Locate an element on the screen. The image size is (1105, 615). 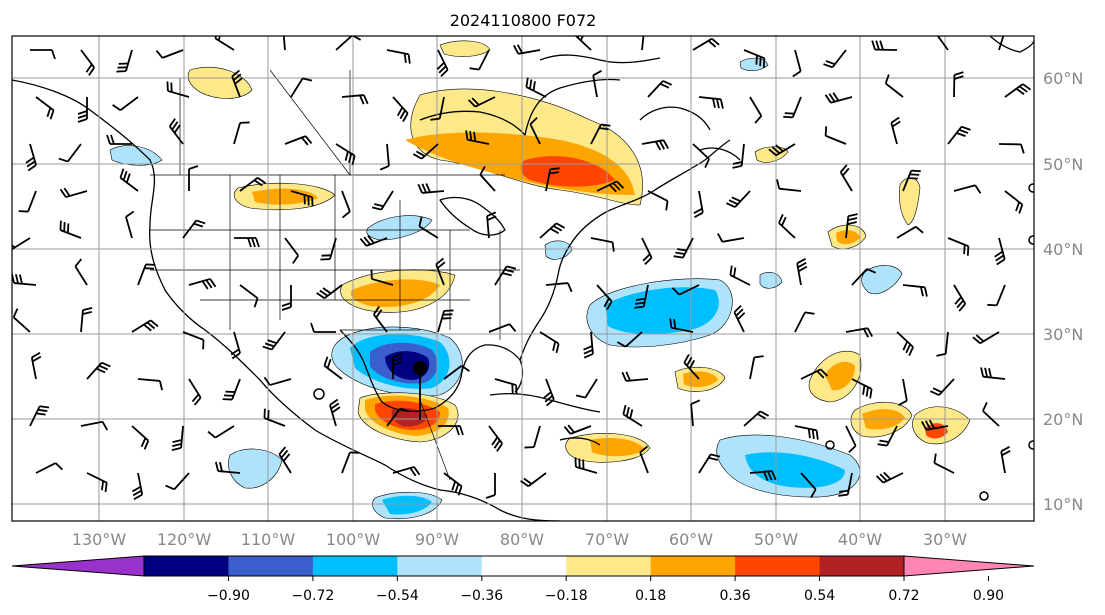
colorbar-bins is located at coordinates (523, 566).